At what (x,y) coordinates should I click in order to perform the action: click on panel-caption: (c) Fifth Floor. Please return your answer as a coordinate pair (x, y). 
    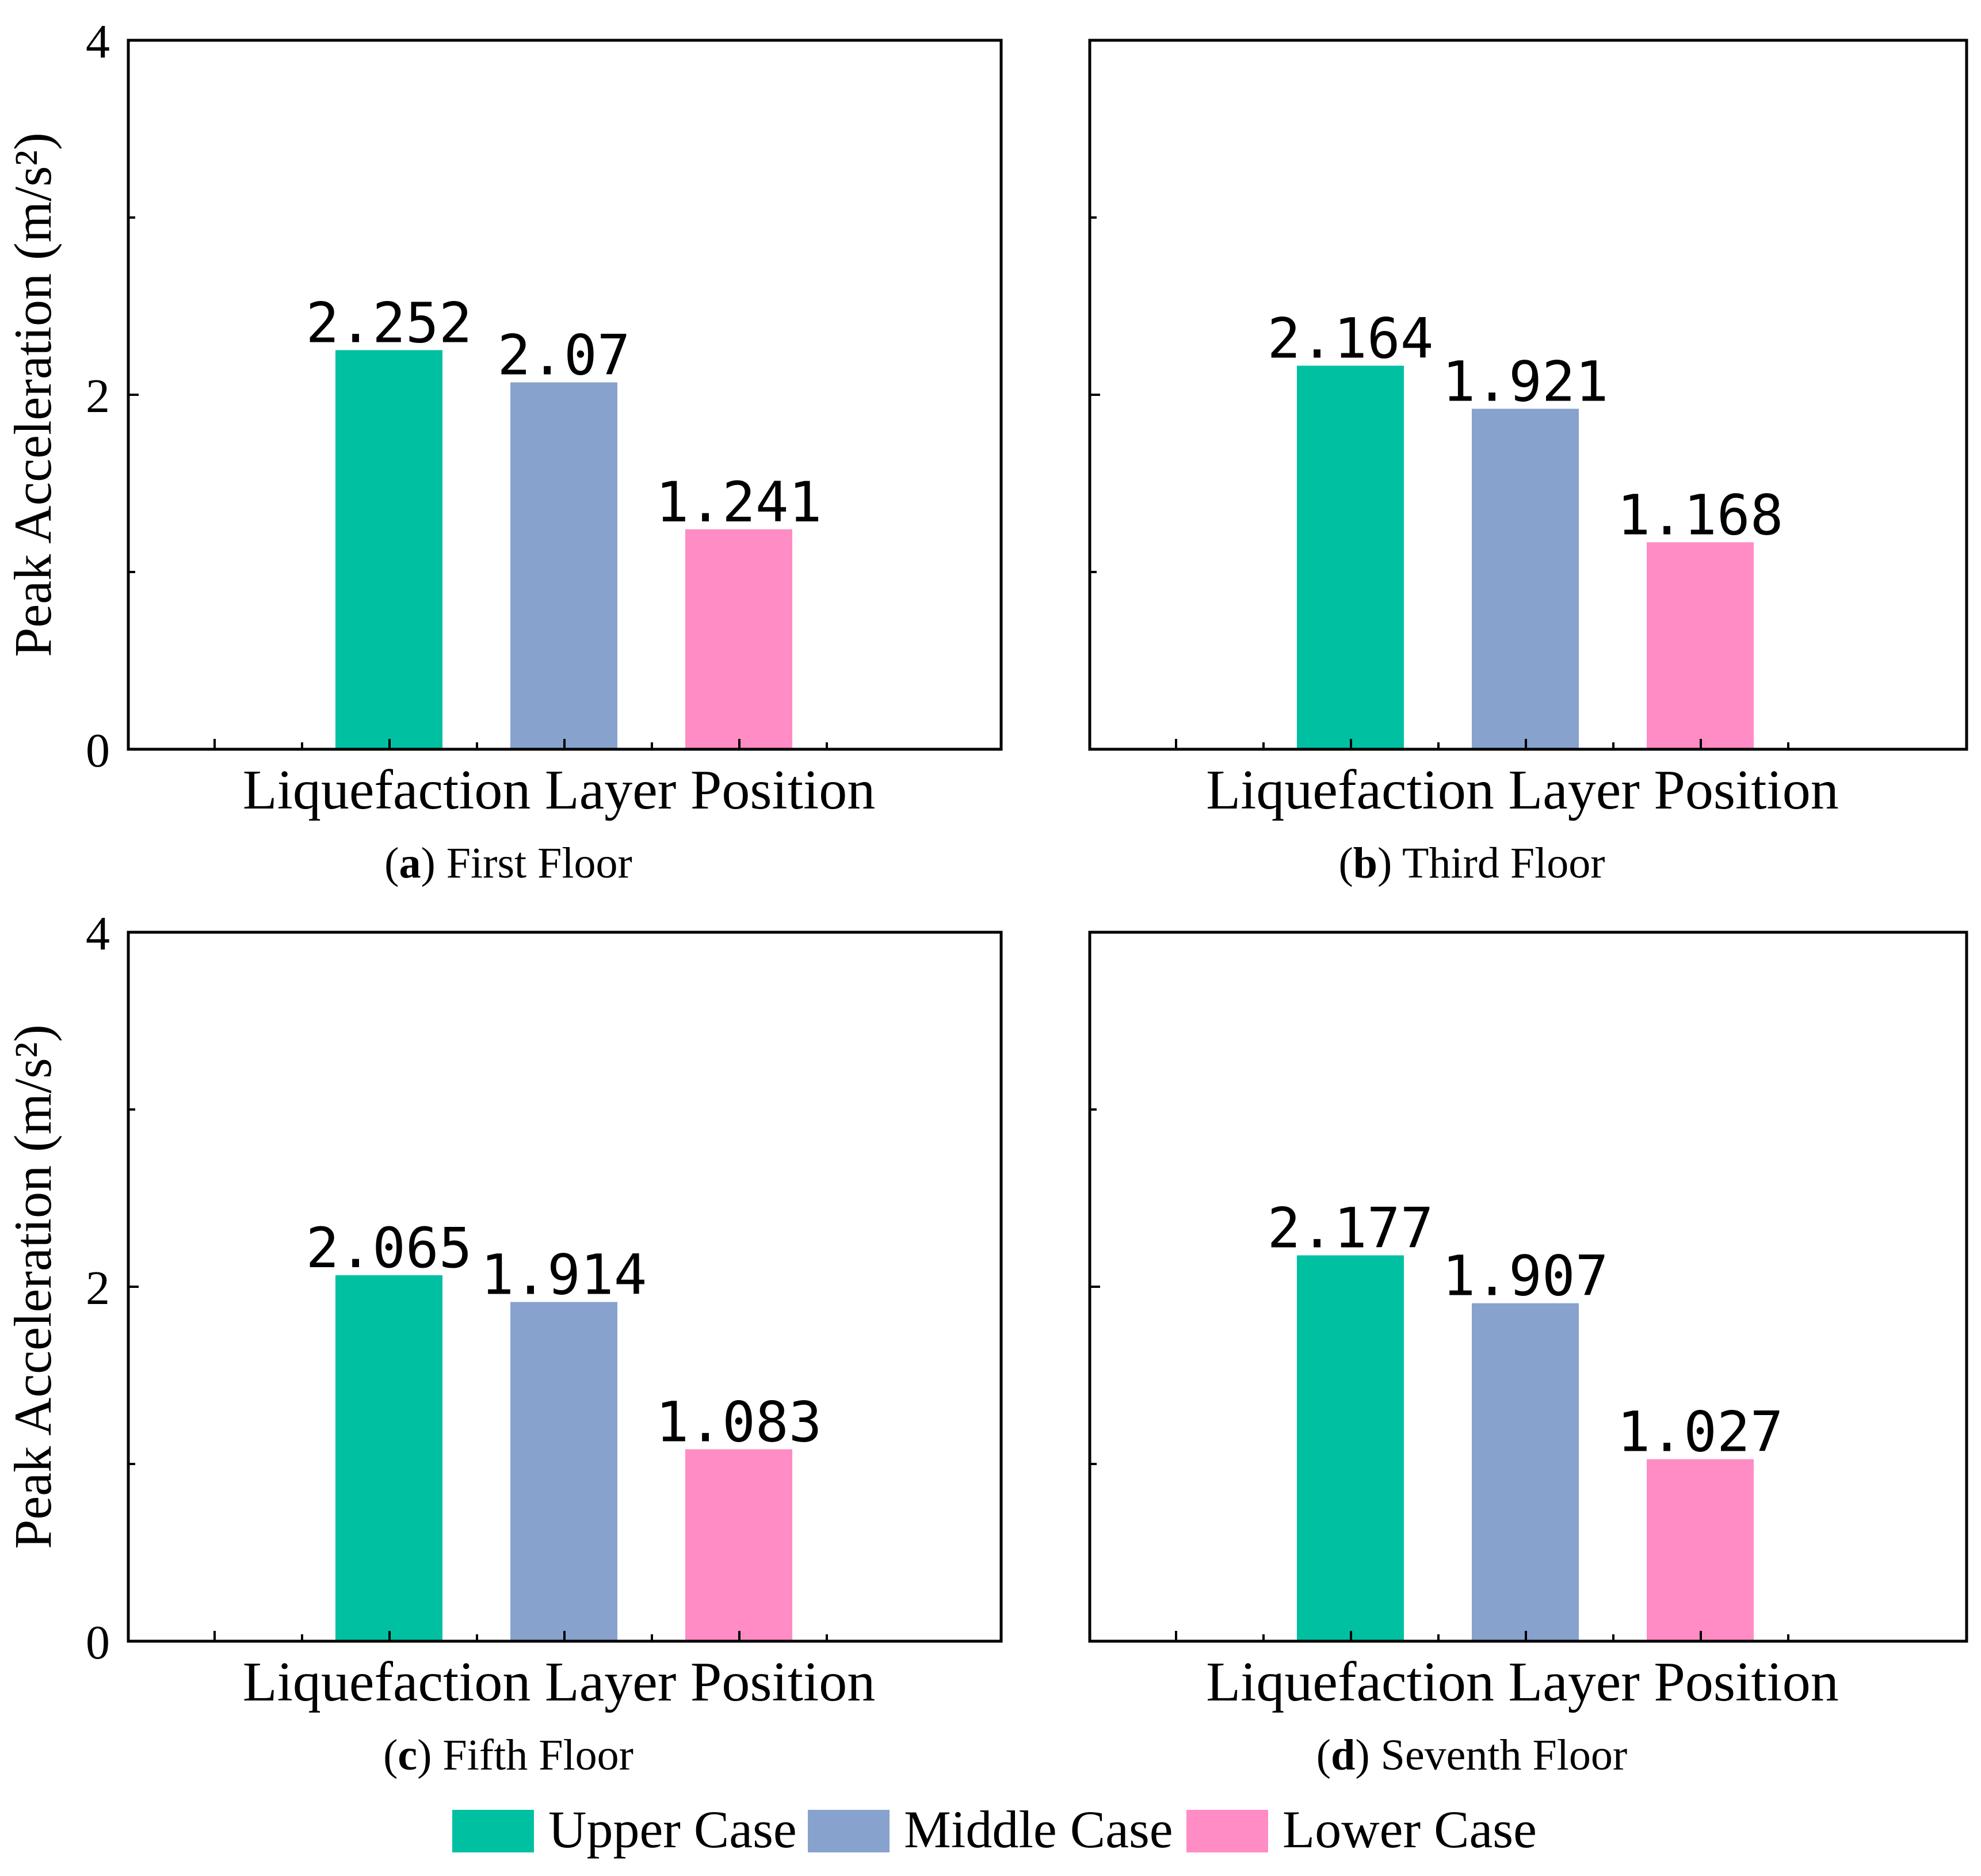
    Looking at the image, I should click on (508, 1755).